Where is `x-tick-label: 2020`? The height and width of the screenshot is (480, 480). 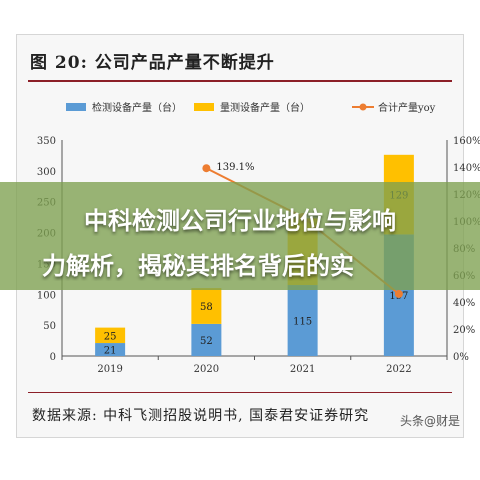
x-tick-label: 2020 is located at coordinates (206, 369).